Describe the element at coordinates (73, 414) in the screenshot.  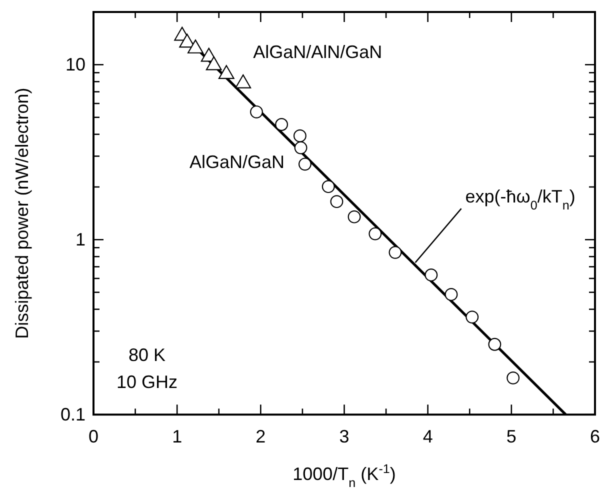
I see `y-tick-label: 0.1` at that location.